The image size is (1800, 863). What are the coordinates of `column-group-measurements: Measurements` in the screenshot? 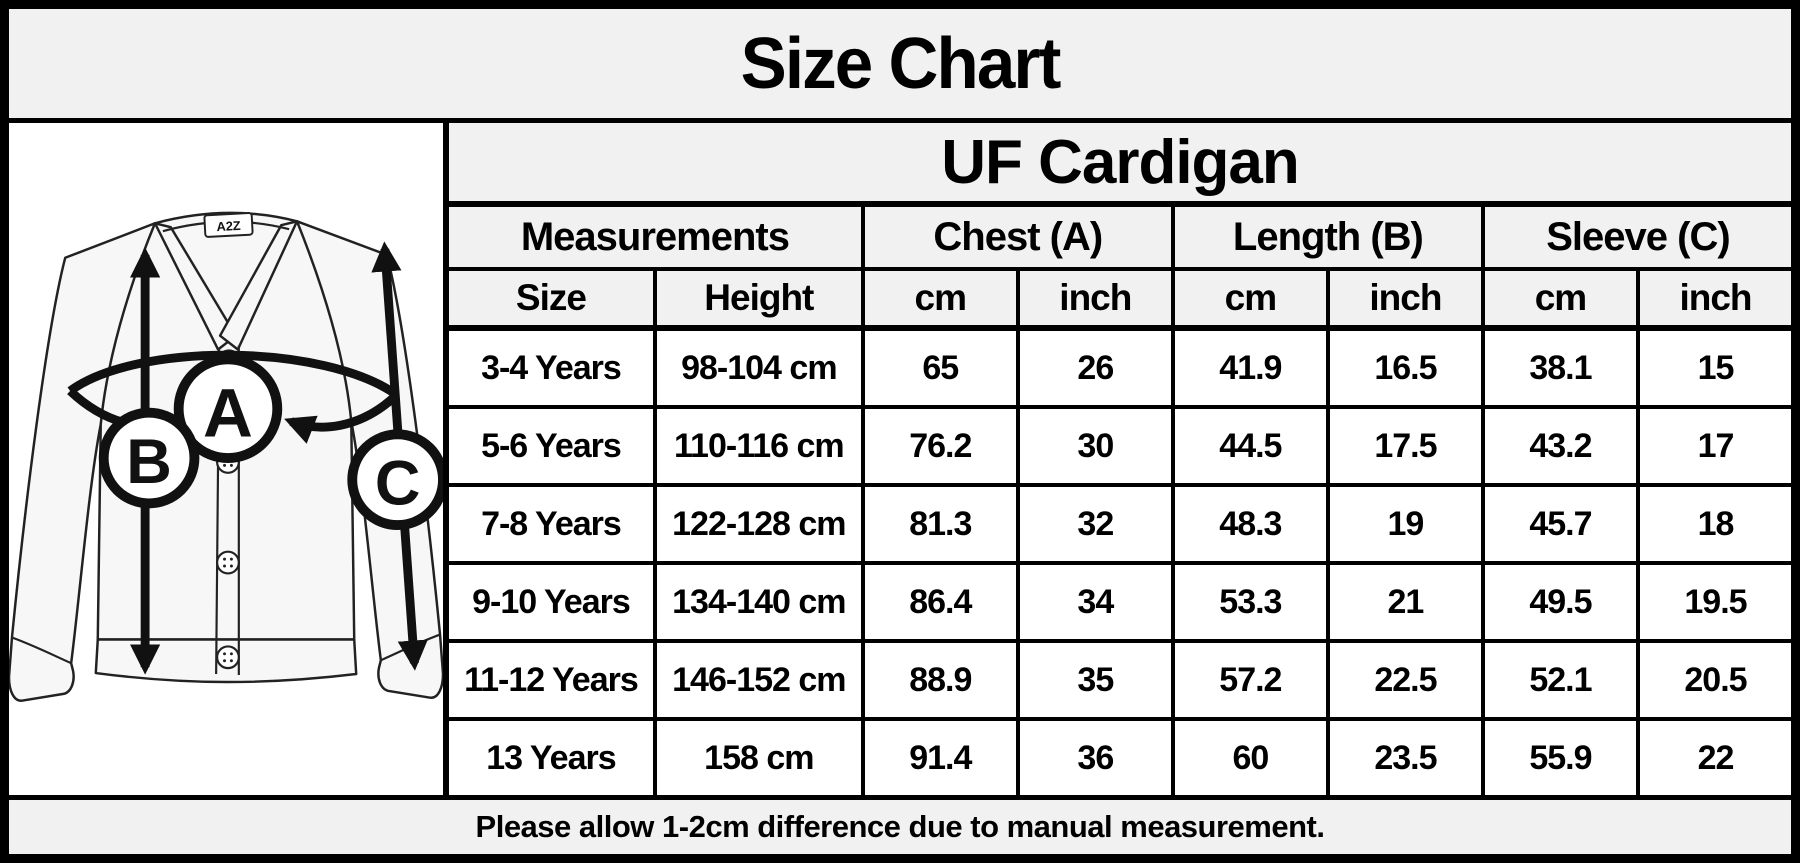 It's located at (655, 237).